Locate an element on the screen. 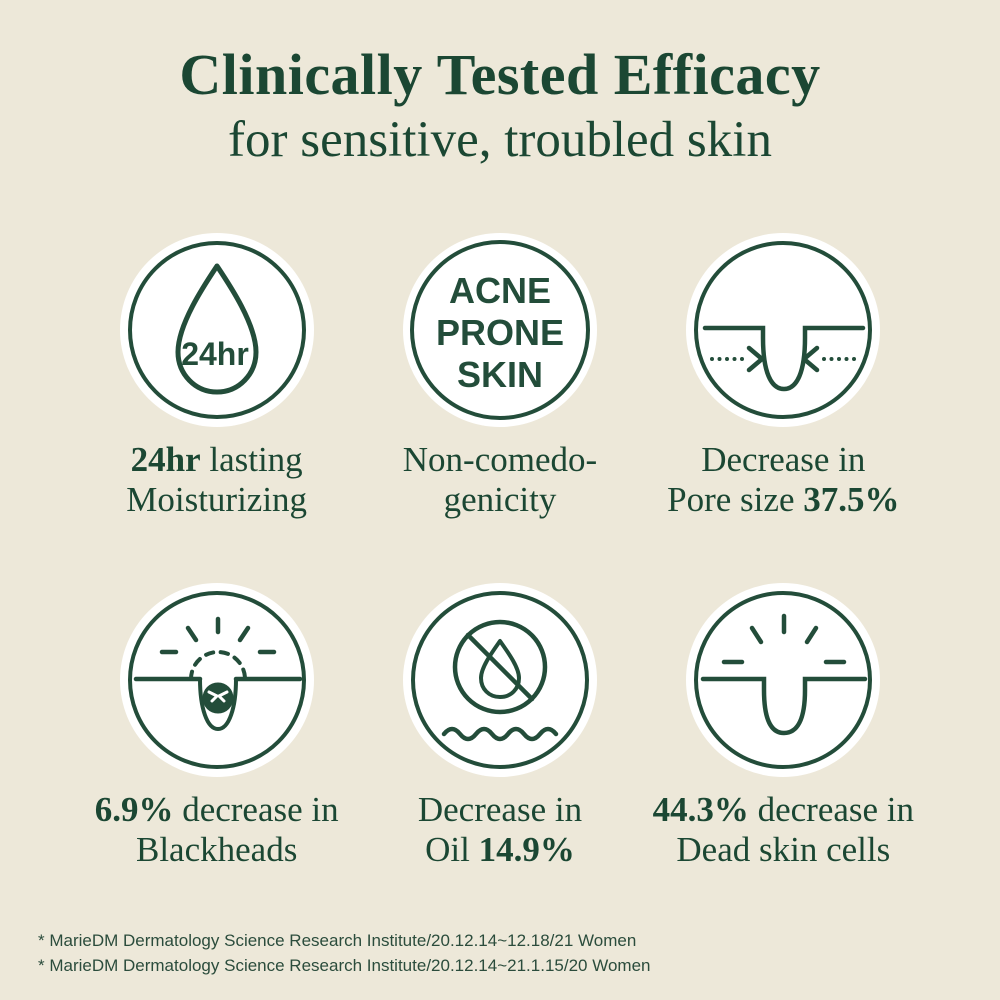 The width and height of the screenshot is (1000, 1000). feature-non-comedogenic: ACNE PRONE SKIN Non-comedo- genicity is located at coordinates (500, 376).